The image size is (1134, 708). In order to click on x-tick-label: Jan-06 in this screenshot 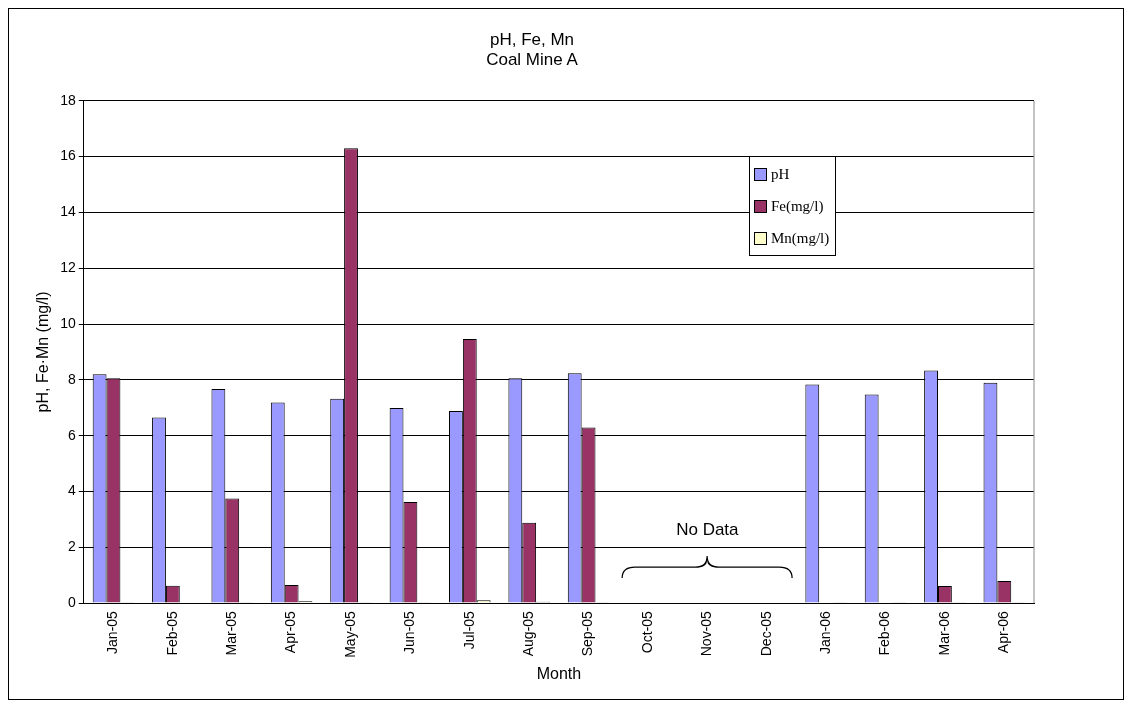, I will do `click(825, 632)`.